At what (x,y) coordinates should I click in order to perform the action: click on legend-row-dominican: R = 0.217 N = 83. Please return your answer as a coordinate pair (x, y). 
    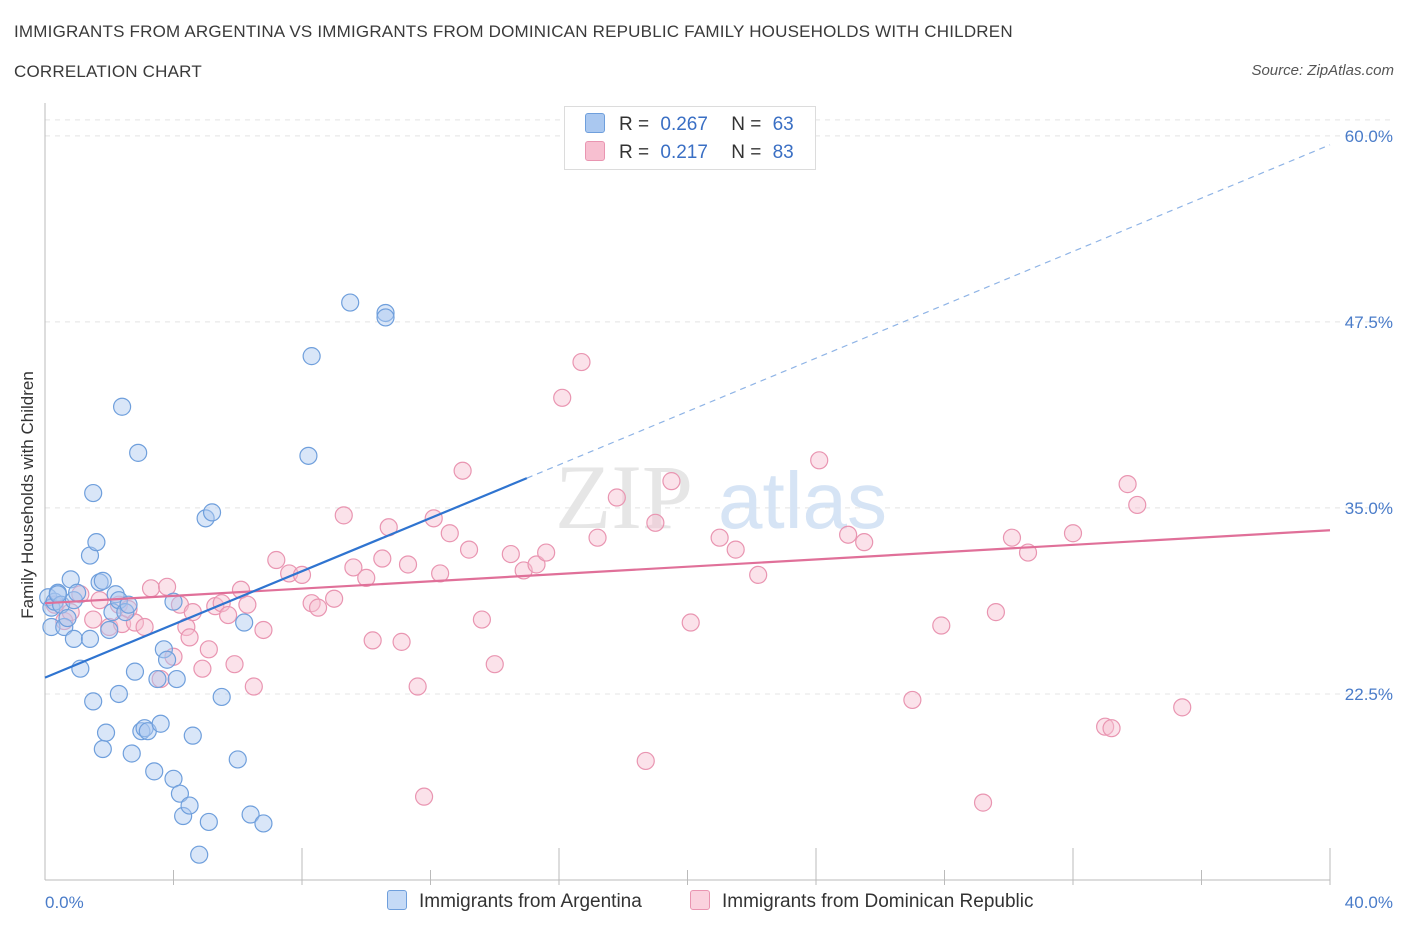
    Looking at the image, I should click on (689, 153).